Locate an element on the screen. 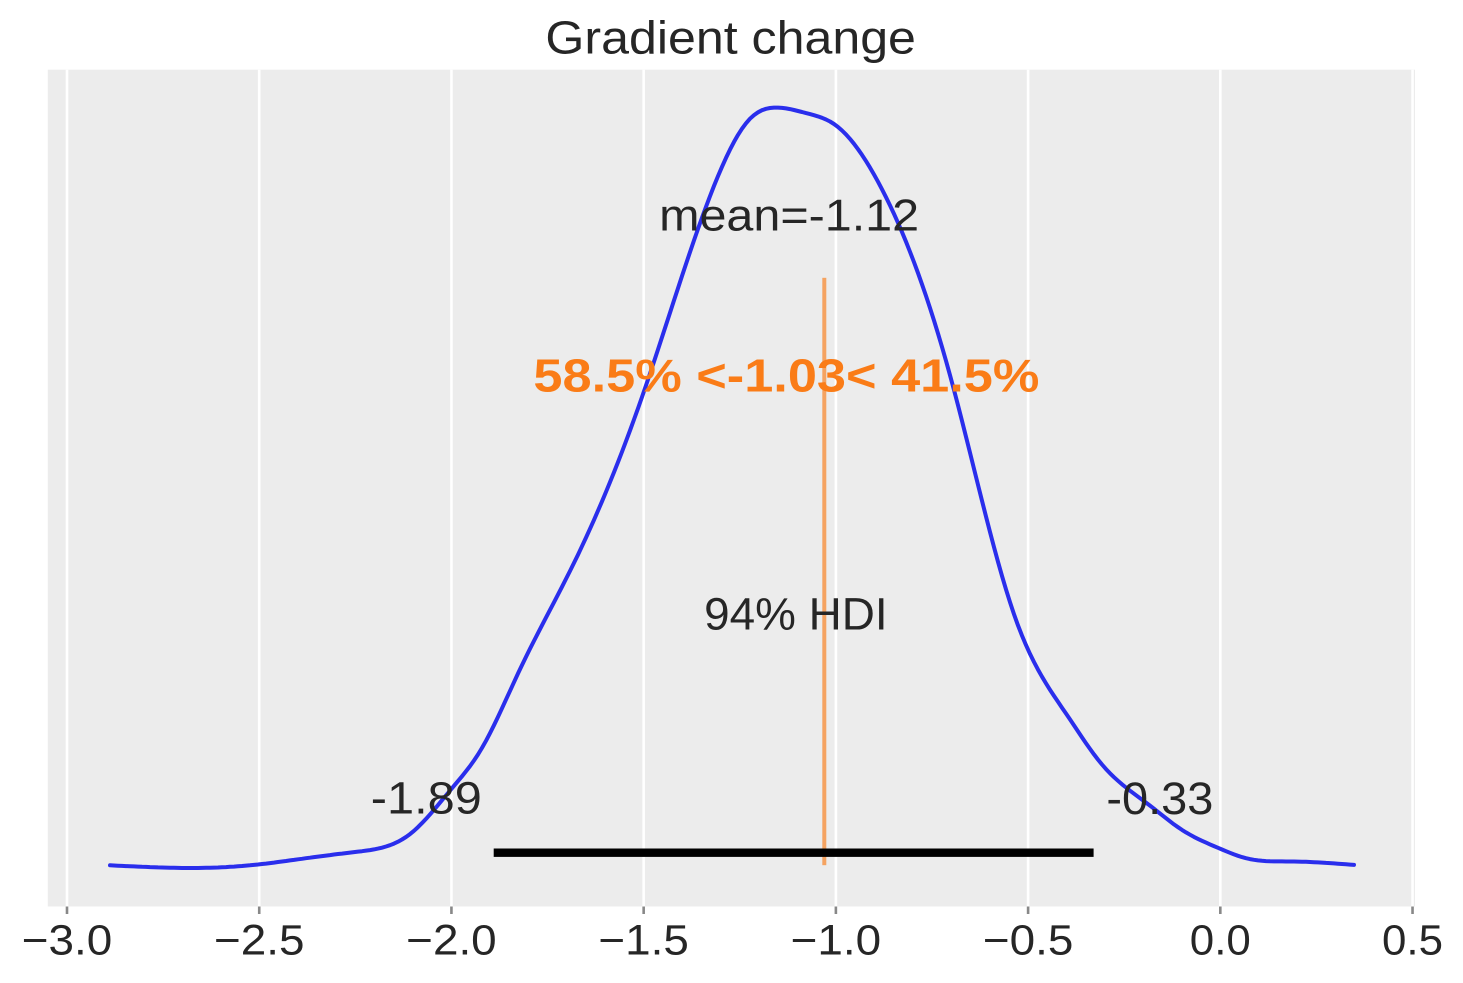 This screenshot has height=983, width=1463. svg-text: −0.5 is located at coordinates (1028, 941).